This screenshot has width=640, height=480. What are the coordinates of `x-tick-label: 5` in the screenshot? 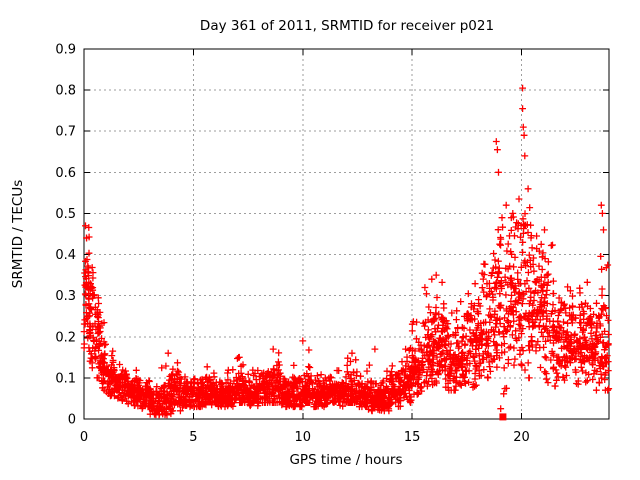 It's located at (193, 437).